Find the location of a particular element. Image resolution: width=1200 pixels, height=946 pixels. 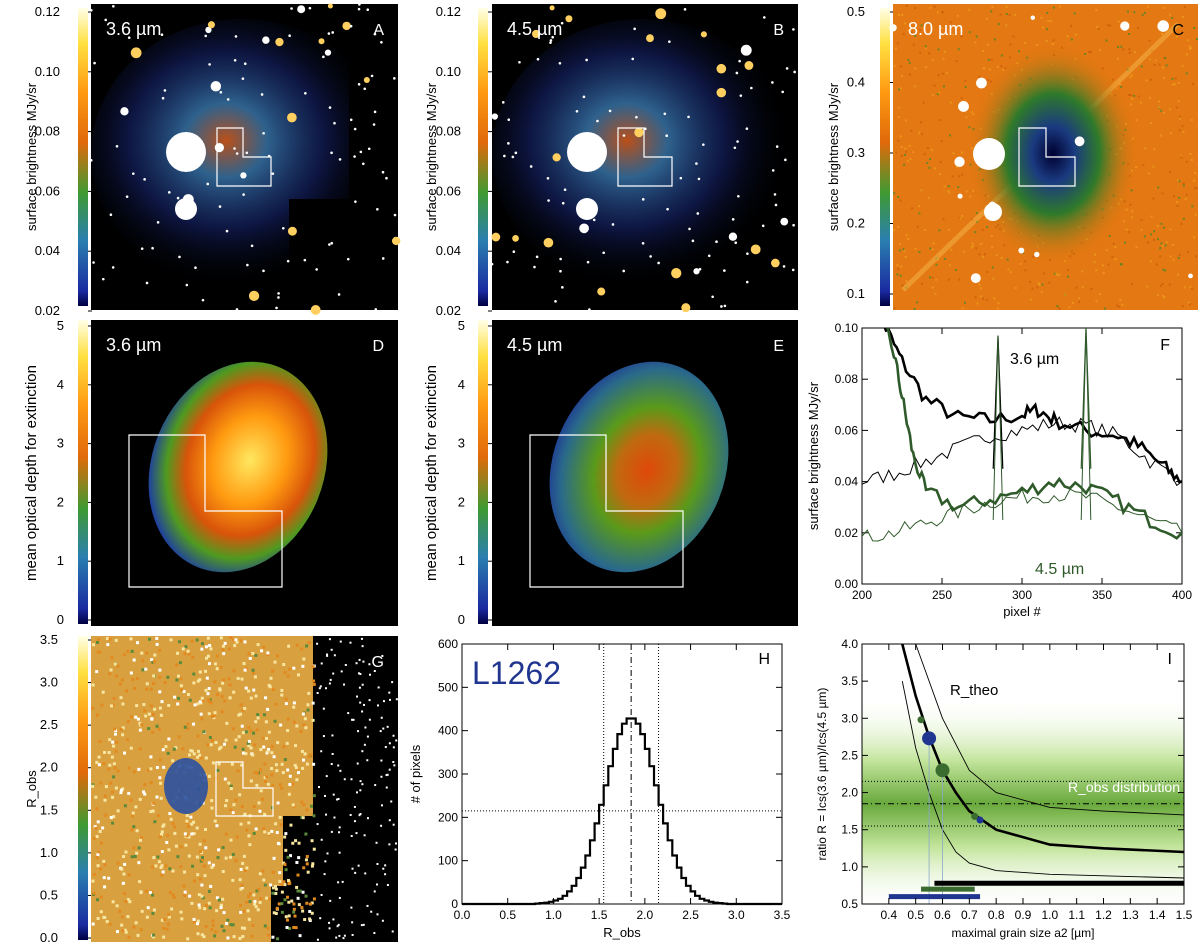

bright-star is located at coordinates (587, 209).